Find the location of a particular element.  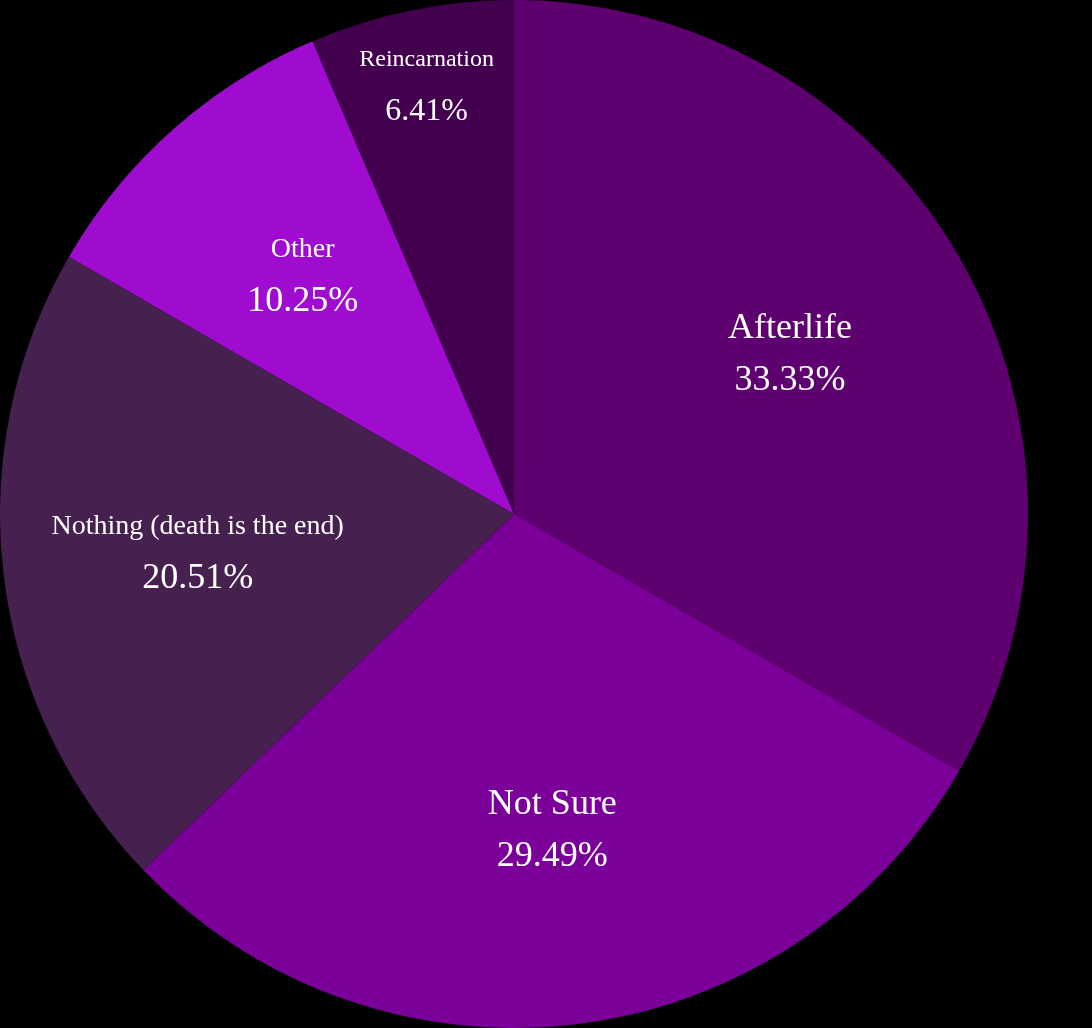

slice-label: Not Sure is located at coordinates (552, 801).